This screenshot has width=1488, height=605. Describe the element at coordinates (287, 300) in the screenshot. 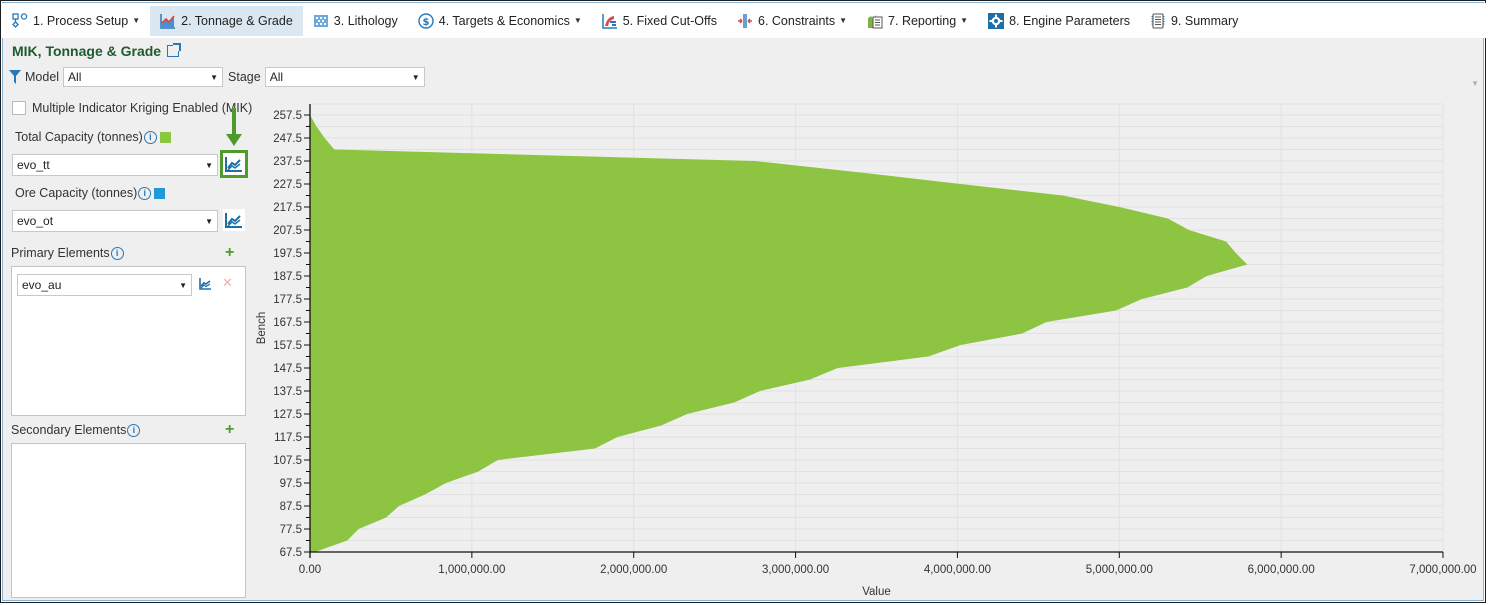

I see `y-tick-label: 177.5` at that location.